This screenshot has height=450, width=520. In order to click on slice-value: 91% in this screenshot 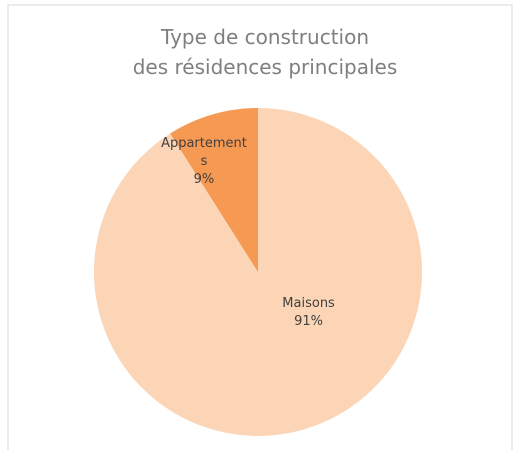, I will do `click(309, 321)`.